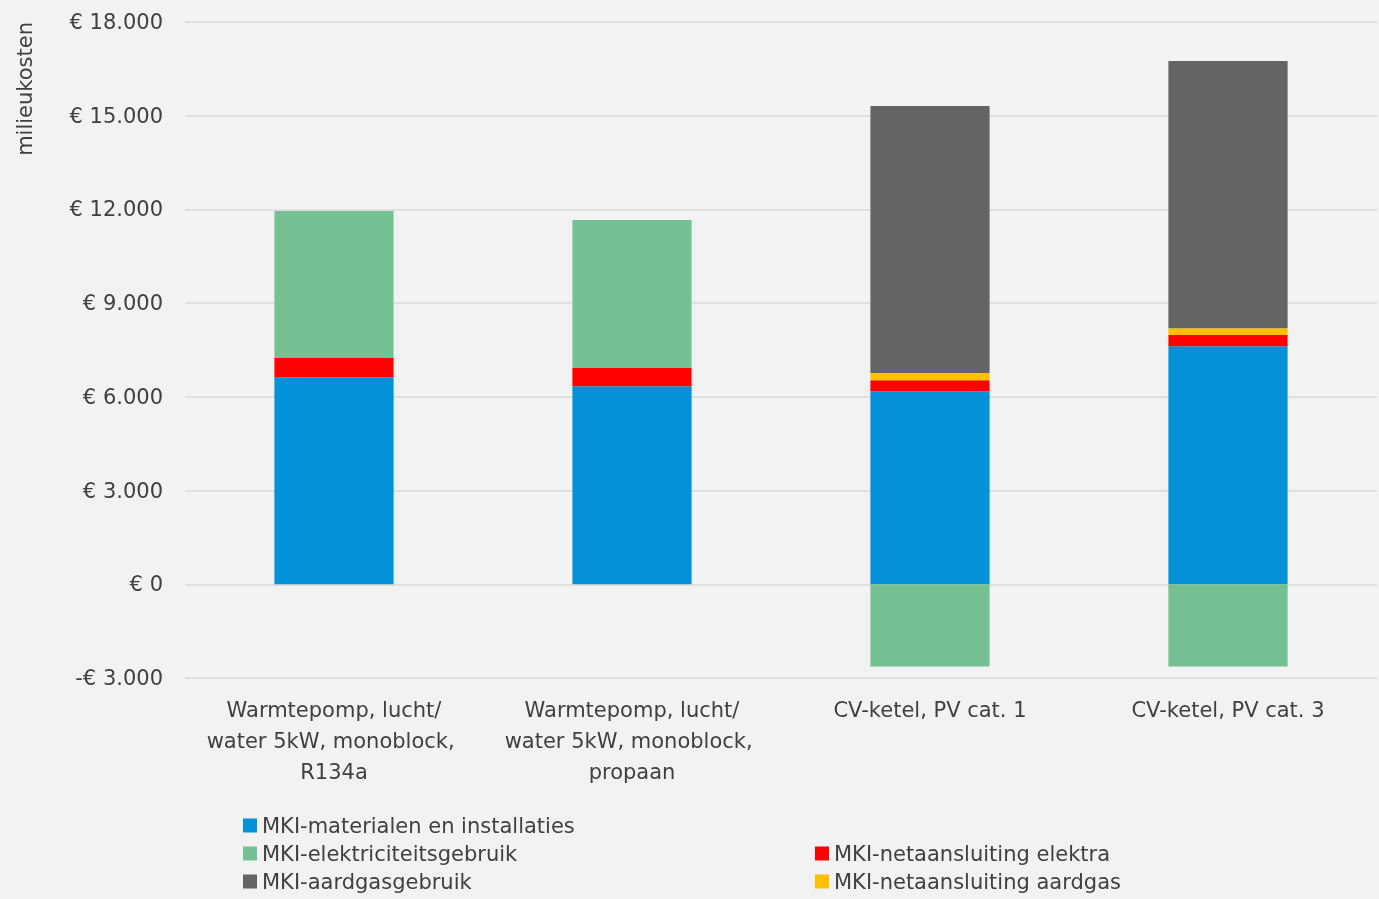 This screenshot has width=1379, height=899. Describe the element at coordinates (418, 825) in the screenshot. I see `legend-label: MKI-materialen en installaties` at that location.